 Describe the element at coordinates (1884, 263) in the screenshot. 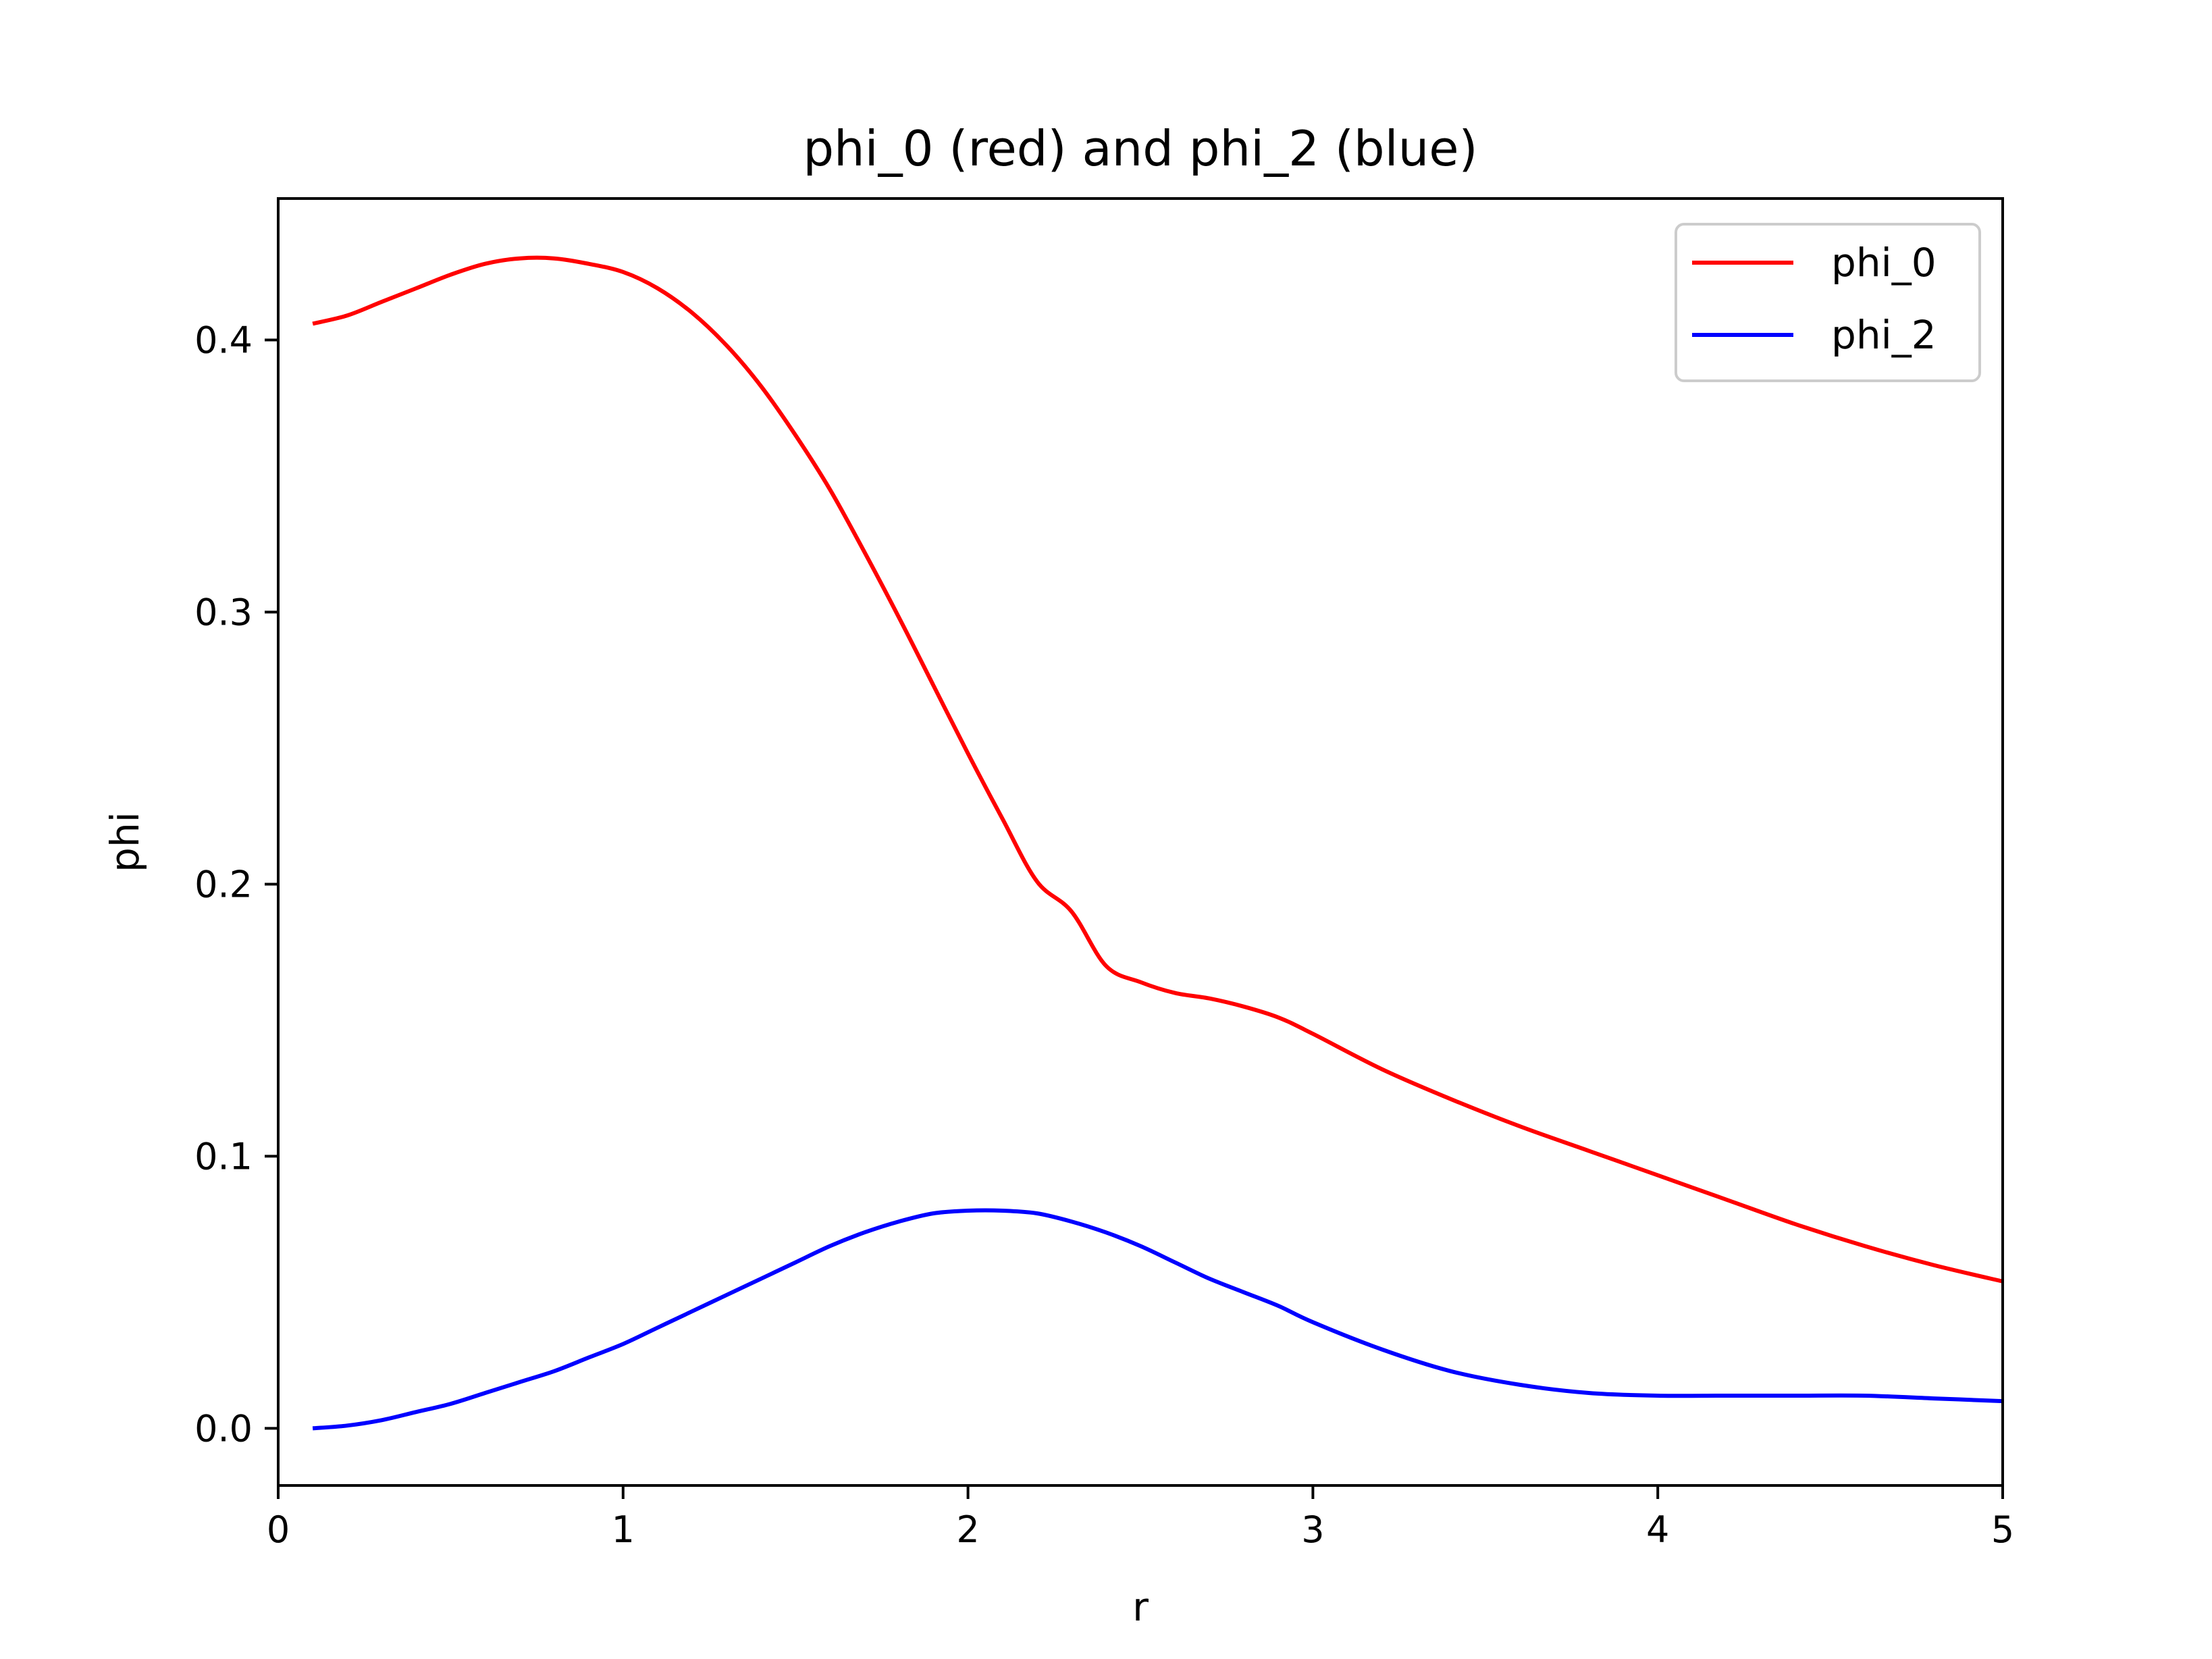

I see `legend-label-phi-0: phi_0` at that location.